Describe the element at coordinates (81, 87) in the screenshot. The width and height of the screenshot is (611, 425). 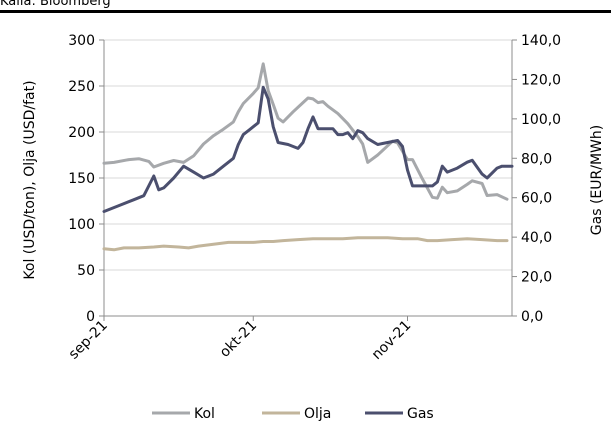
I see `left-tick-label: 250` at that location.